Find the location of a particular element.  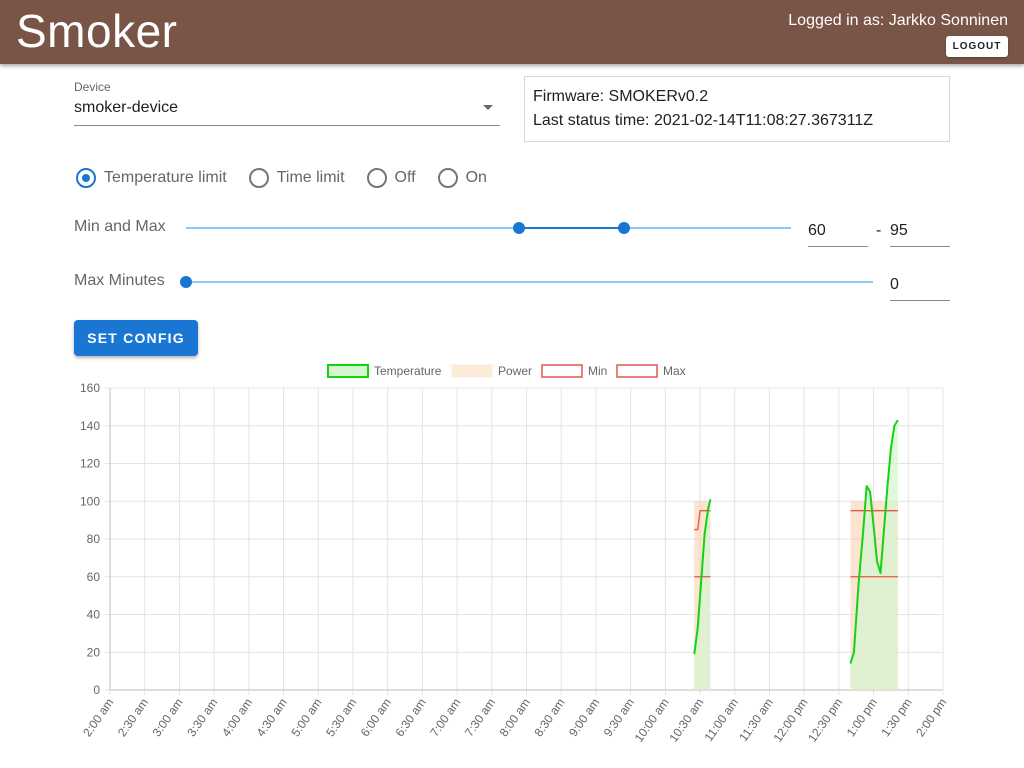

x-tick-label: 1:30 pm is located at coordinates (896, 718).